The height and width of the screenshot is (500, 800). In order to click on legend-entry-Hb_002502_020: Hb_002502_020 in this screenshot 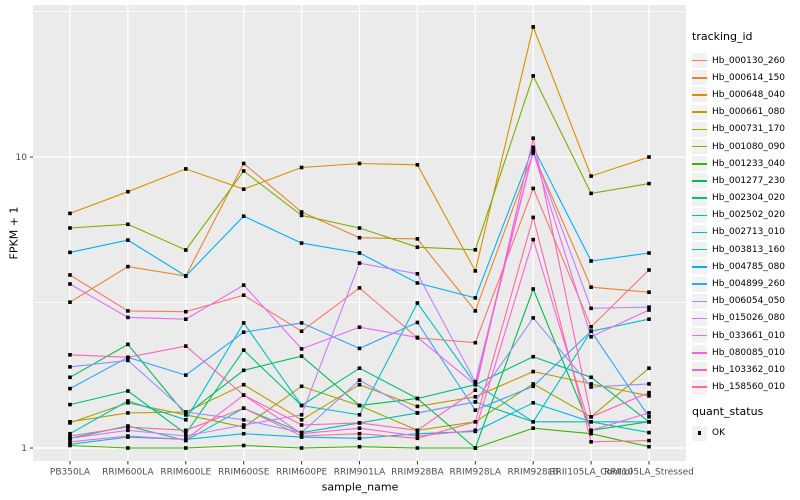, I will do `click(745, 215)`.